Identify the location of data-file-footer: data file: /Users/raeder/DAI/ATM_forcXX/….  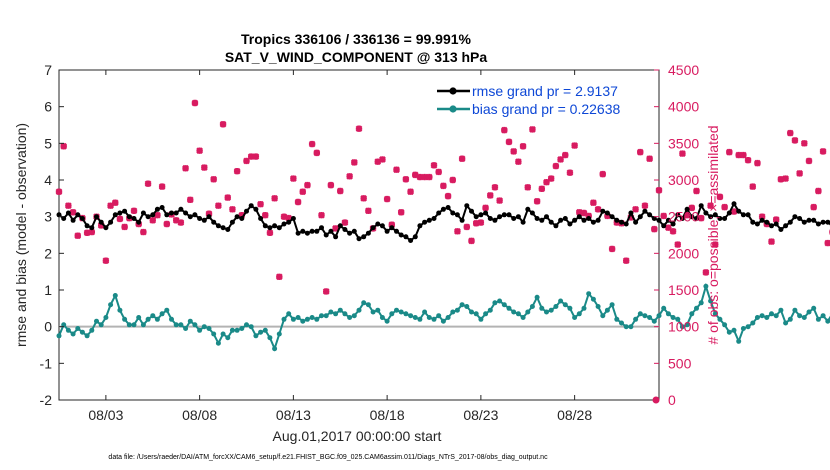
(328, 457).